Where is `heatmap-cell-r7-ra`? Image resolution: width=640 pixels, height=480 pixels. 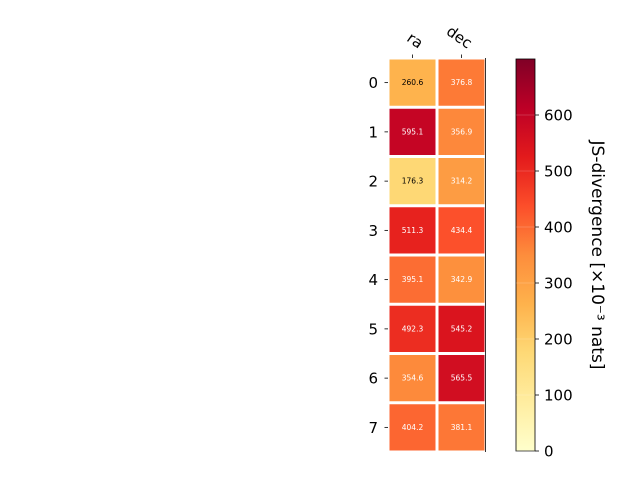
heatmap-cell-r7-ra is located at coordinates (412, 427).